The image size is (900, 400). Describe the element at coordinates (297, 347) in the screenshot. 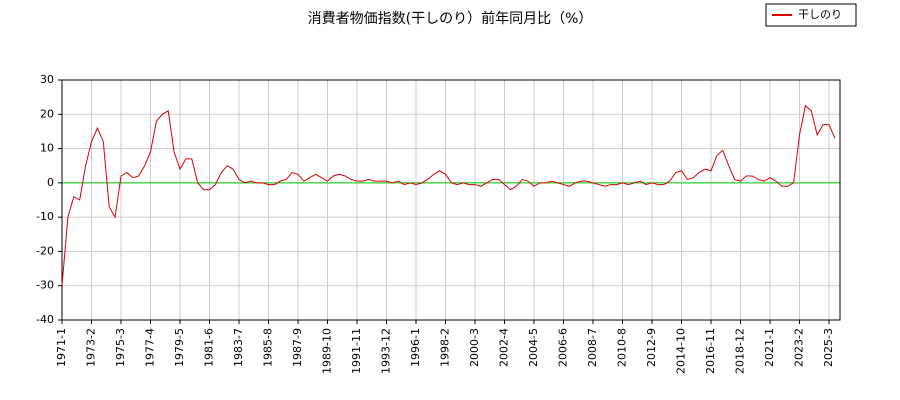

I see `x-tick-label: 1987-9` at that location.